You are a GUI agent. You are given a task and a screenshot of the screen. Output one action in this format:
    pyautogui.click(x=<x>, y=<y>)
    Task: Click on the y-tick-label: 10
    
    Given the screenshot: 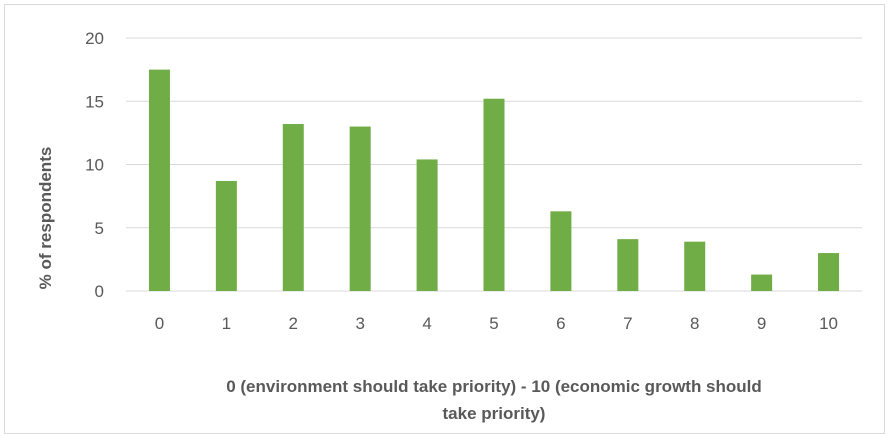 What is the action you would take?
    pyautogui.click(x=94, y=165)
    